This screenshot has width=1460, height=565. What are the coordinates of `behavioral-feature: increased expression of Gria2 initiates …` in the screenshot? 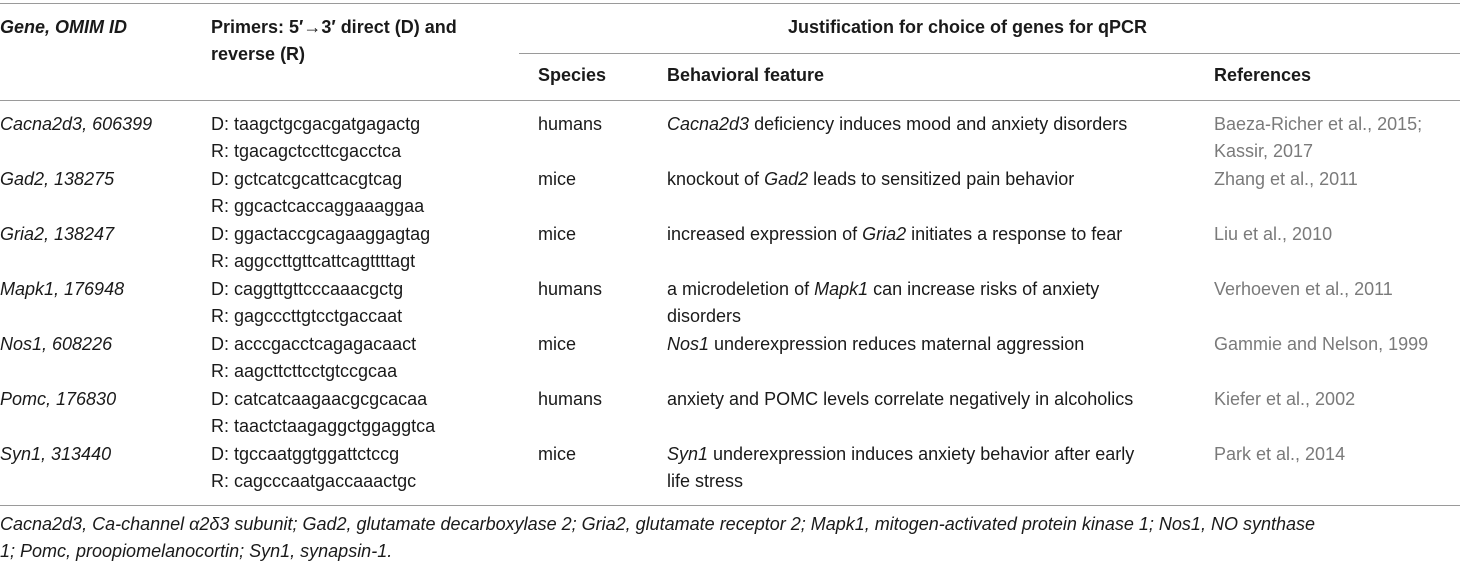 It's located at (894, 234).